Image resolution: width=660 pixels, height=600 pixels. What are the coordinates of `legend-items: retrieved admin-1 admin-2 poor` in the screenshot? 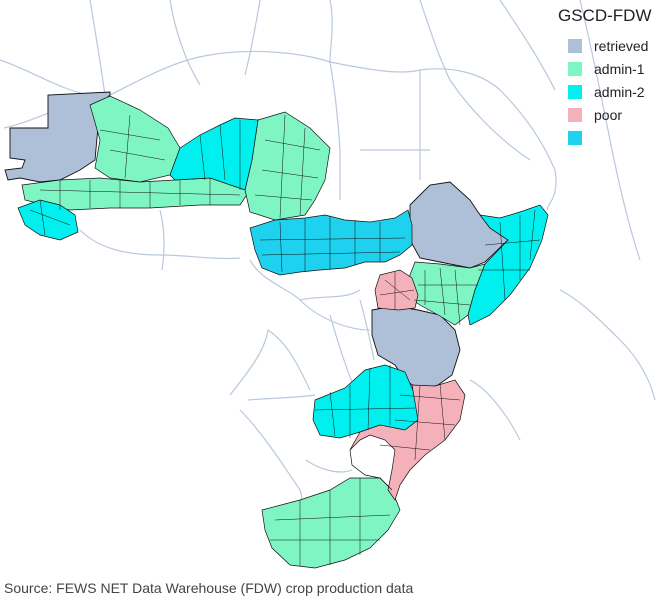 It's located at (606, 91).